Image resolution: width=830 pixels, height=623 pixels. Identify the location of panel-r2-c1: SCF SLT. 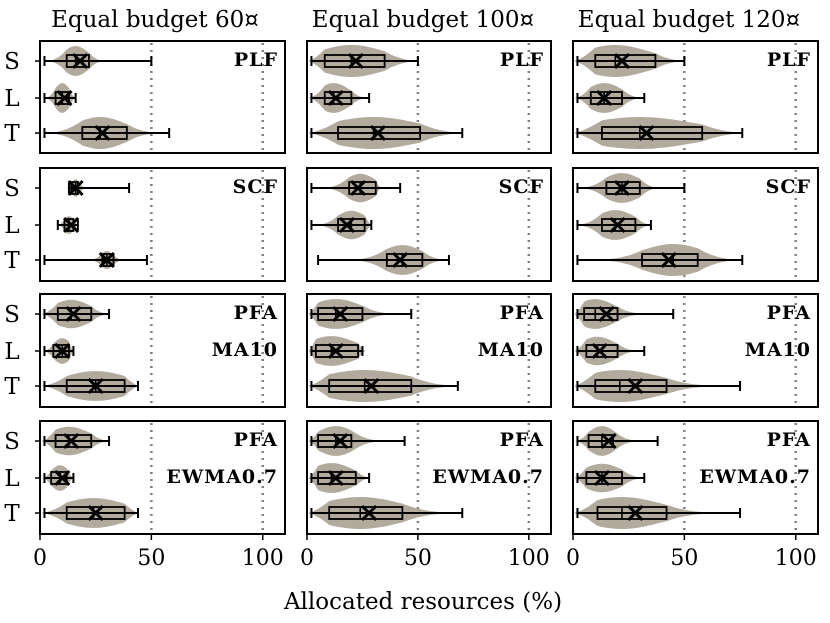
(145, 224).